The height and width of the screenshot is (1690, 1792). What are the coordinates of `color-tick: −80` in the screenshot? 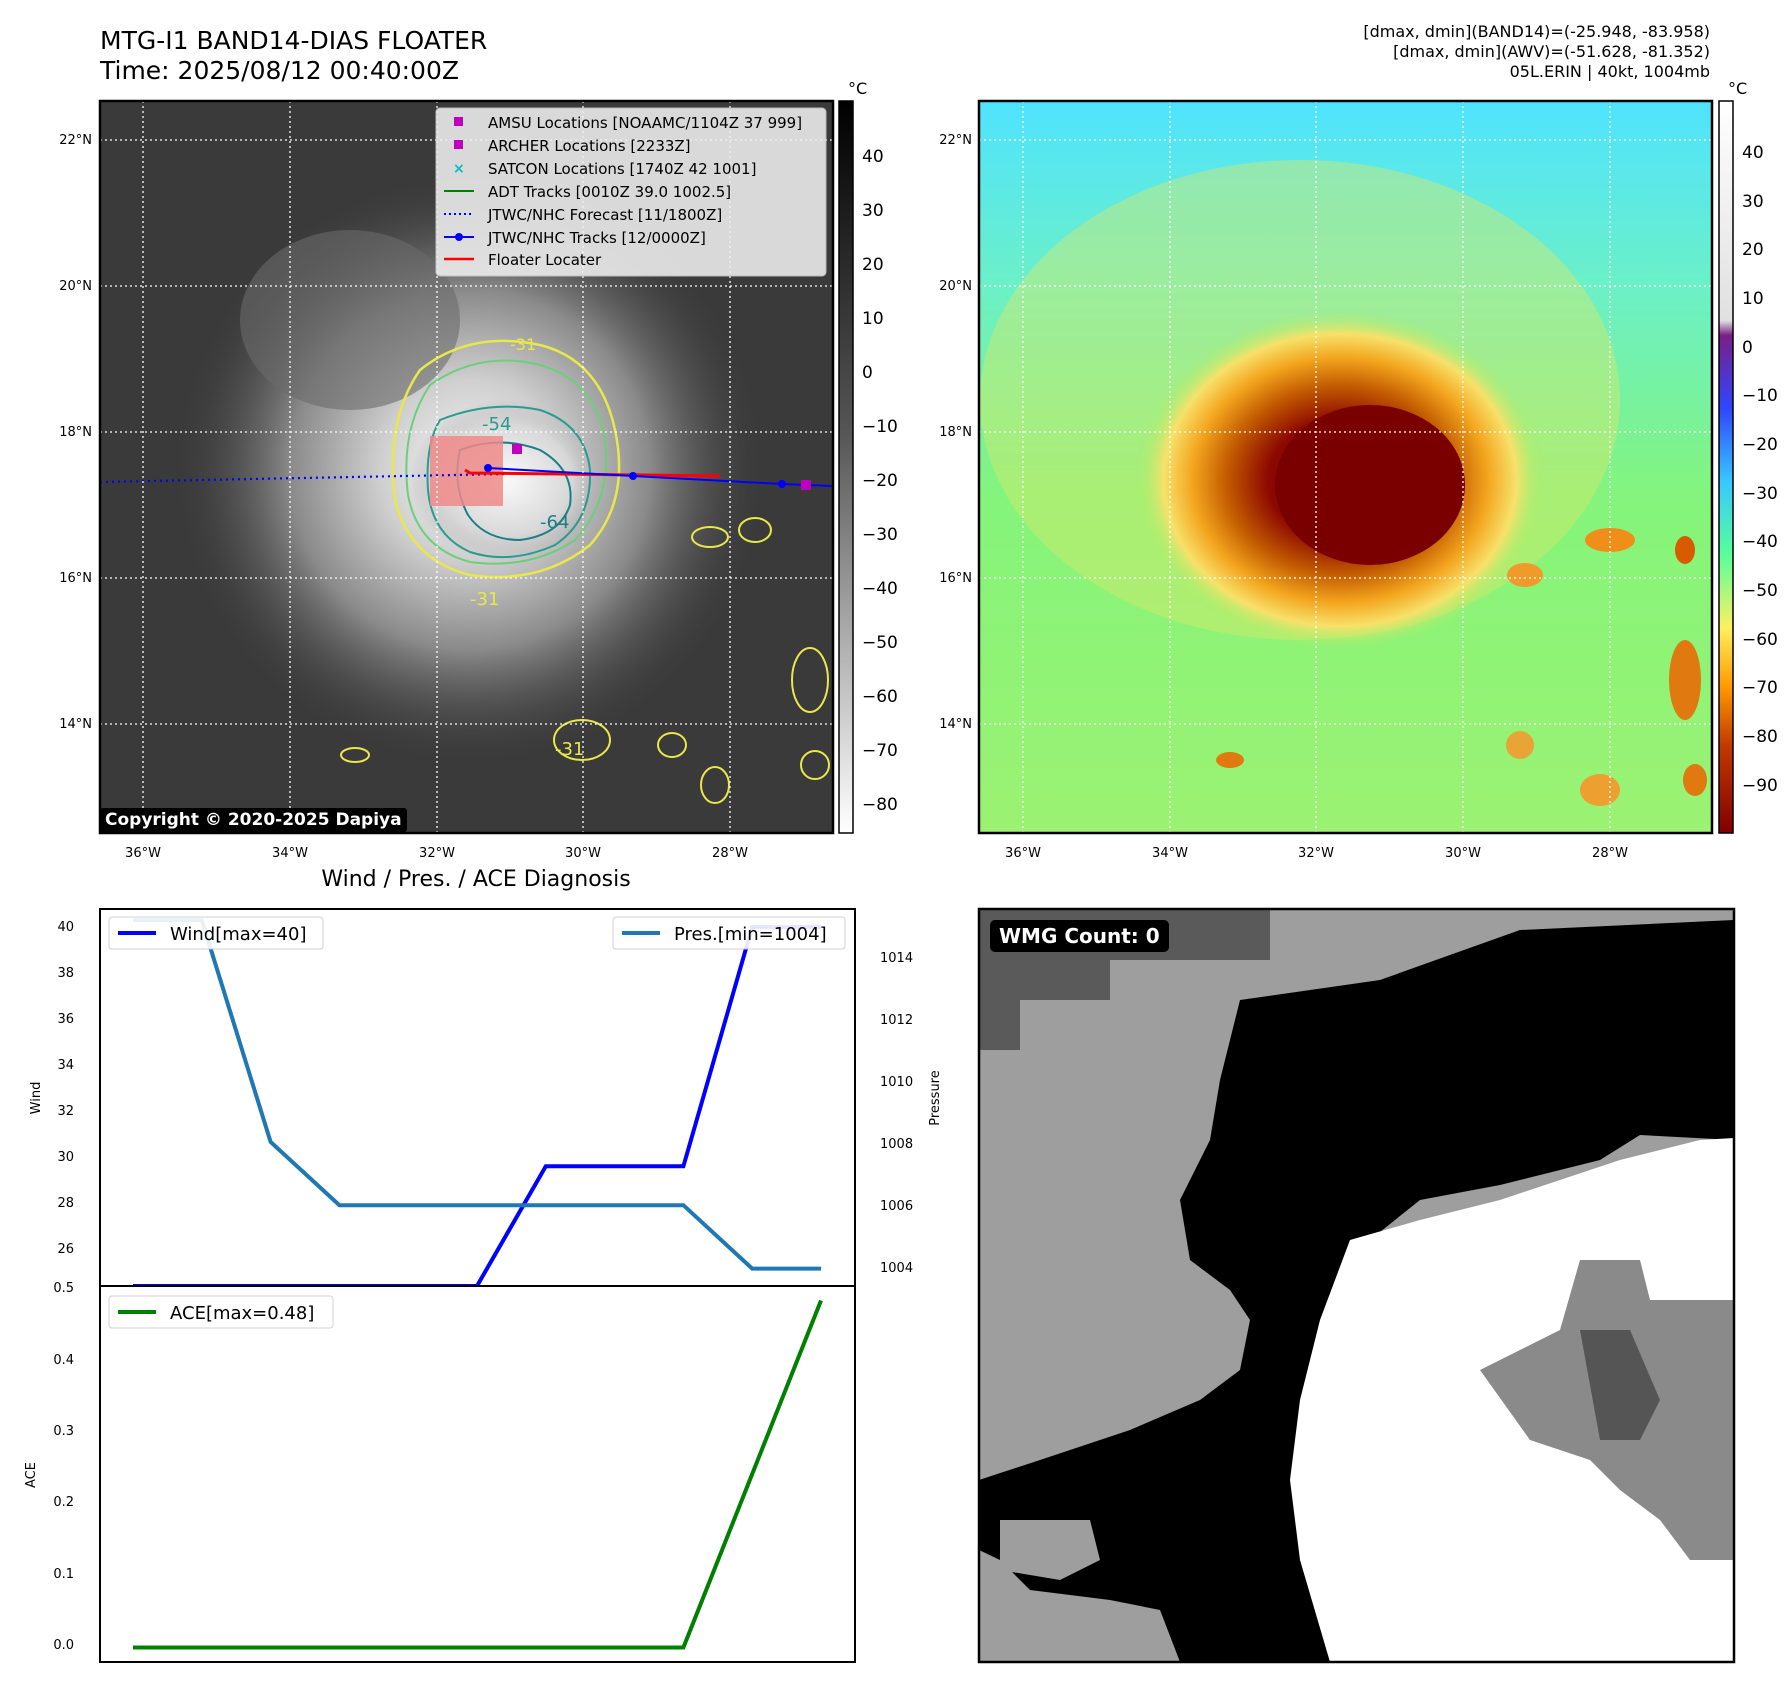 It's located at (1760, 737).